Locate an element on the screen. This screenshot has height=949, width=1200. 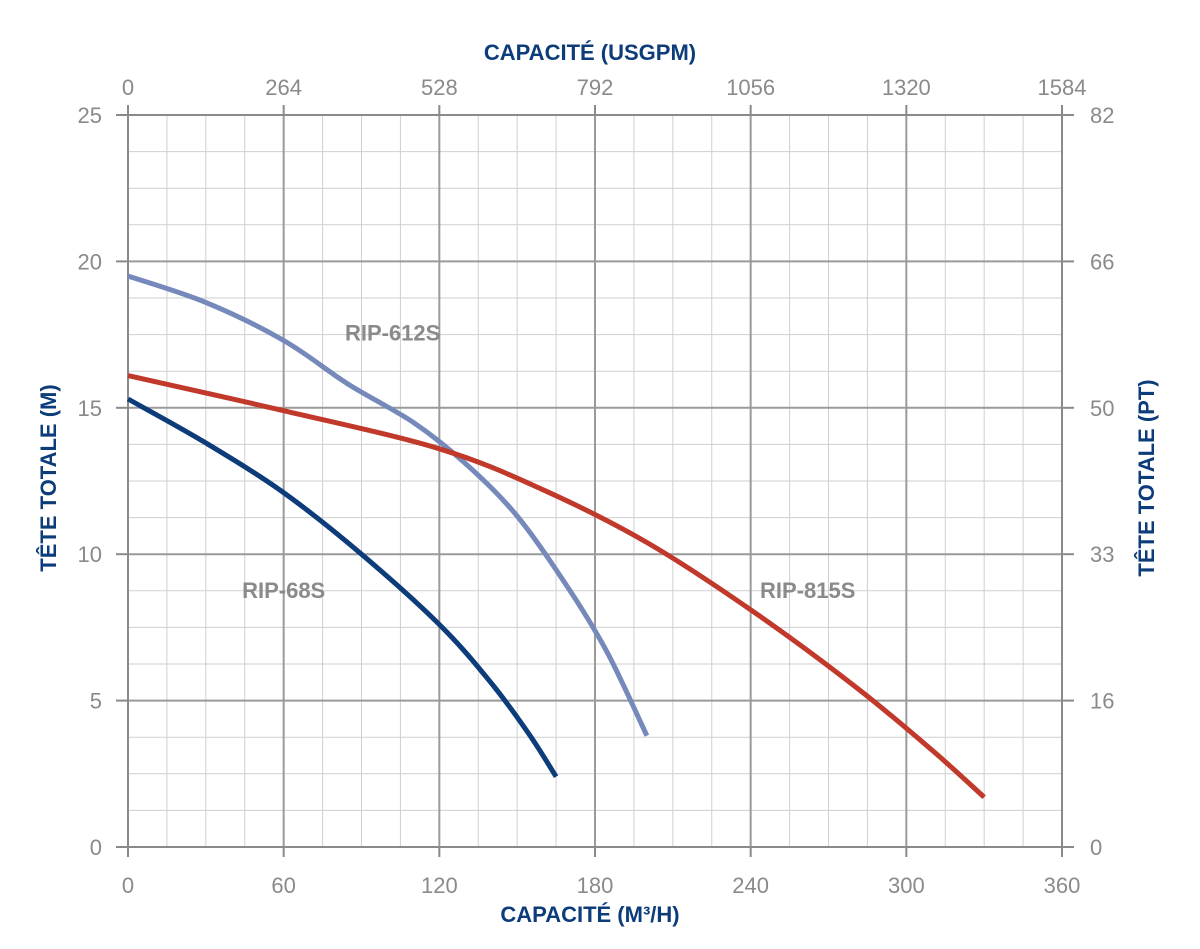
x-bottom-tick-label: 300 is located at coordinates (906, 885).